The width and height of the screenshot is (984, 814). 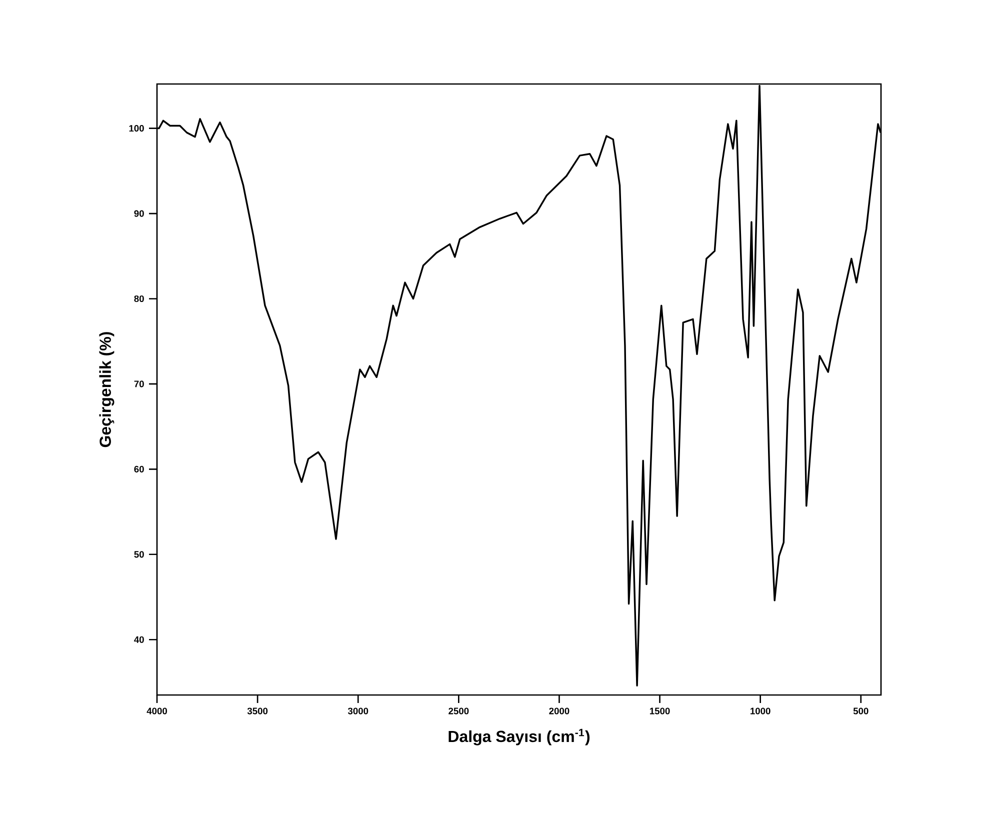 I want to click on y-tick-label: 50, so click(x=139, y=554).